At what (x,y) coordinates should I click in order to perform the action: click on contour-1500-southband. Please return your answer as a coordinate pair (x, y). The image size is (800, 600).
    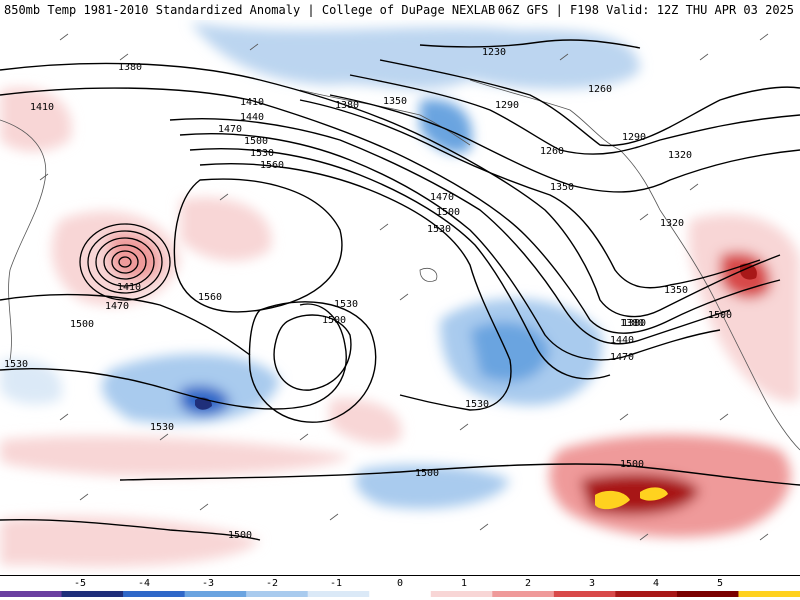
    Looking at the image, I should click on (459, 474).